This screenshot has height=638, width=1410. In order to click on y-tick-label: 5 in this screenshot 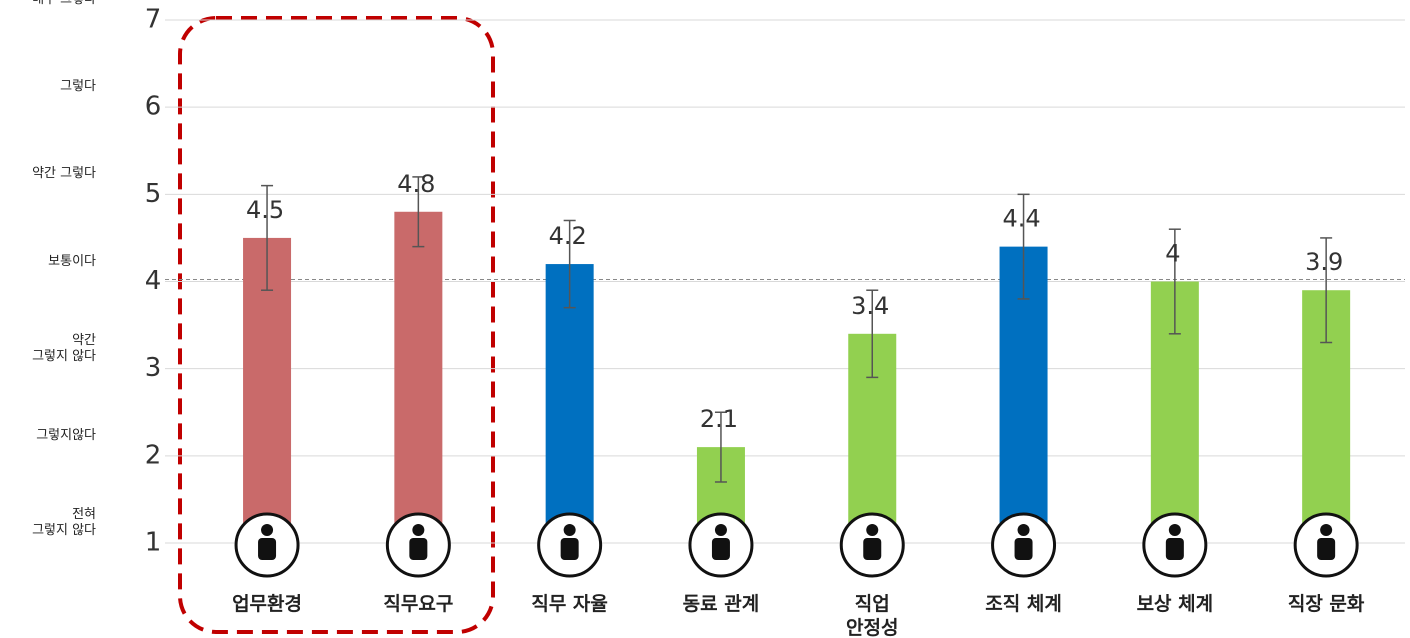, I will do `click(153, 194)`.